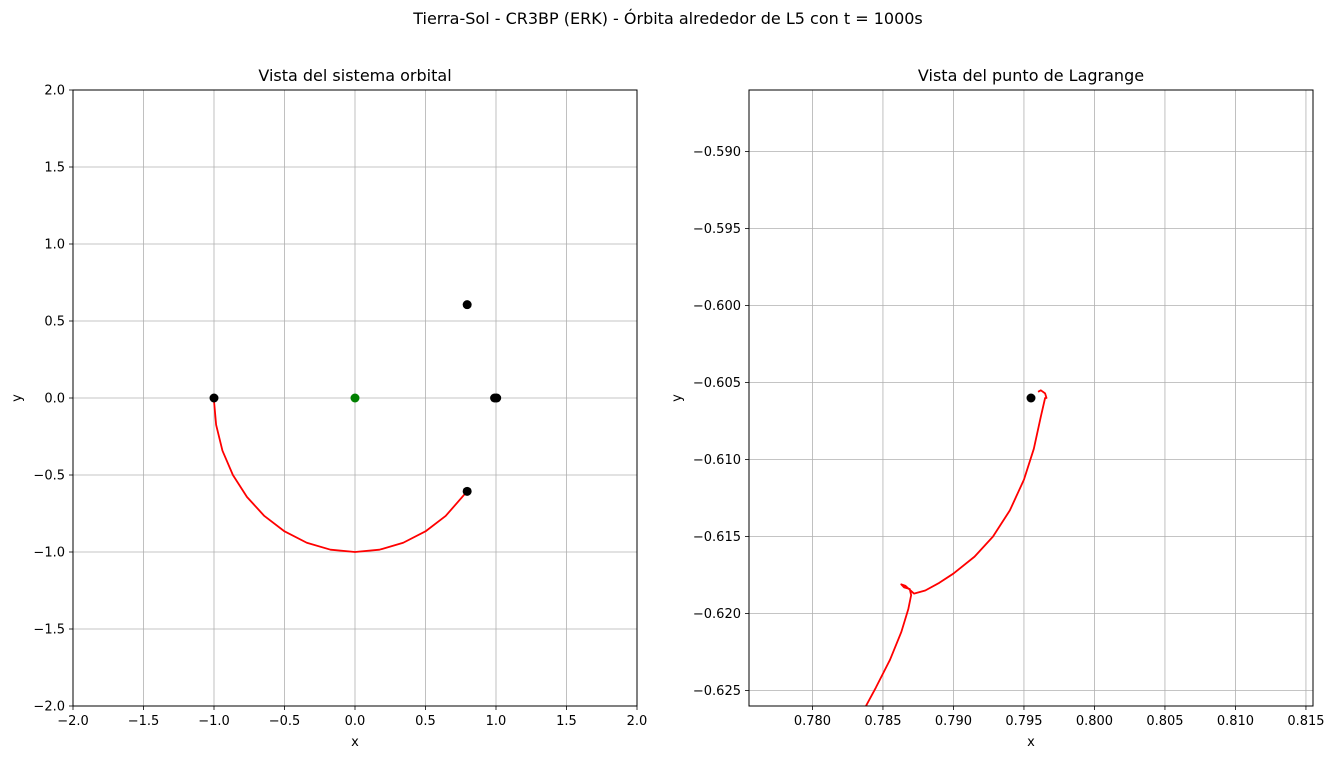 This screenshot has height=759, width=1336. Describe the element at coordinates (49, 707) in the screenshot. I see `orbital-system-y-tick-label: −2.0` at that location.